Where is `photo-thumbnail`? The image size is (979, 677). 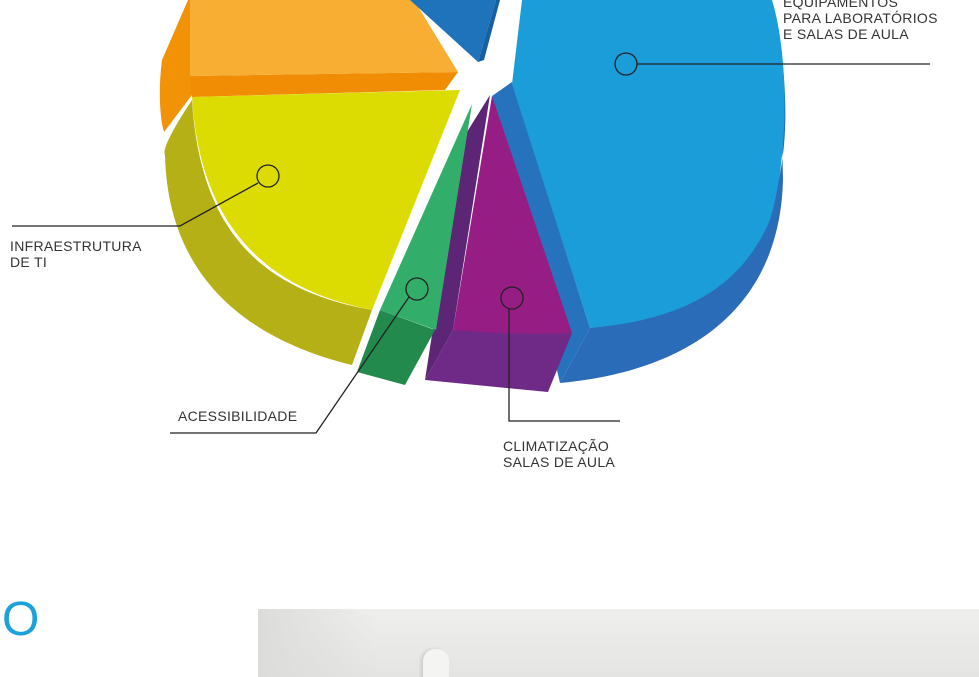
photo-thumbnail is located at coordinates (618, 643).